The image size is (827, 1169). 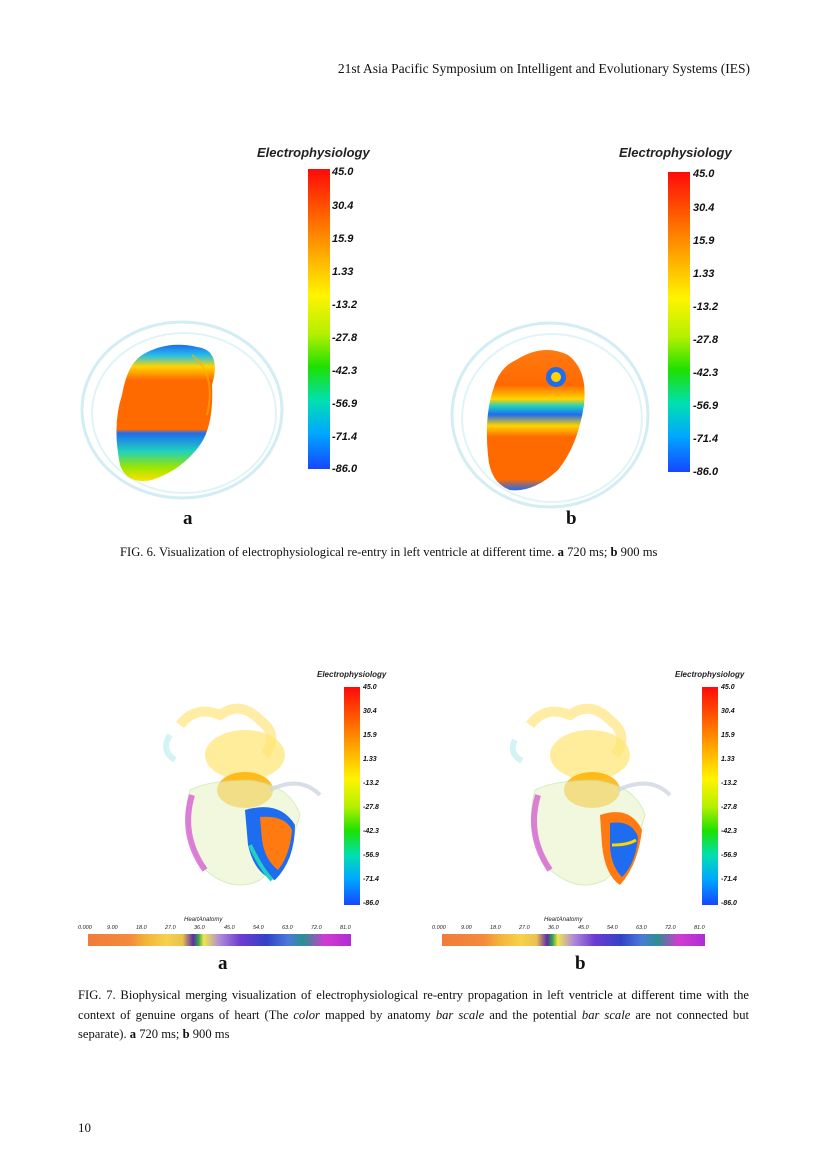 What do you see at coordinates (533, 1014) in the screenshot?
I see `caption-text: and the potential` at bounding box center [533, 1014].